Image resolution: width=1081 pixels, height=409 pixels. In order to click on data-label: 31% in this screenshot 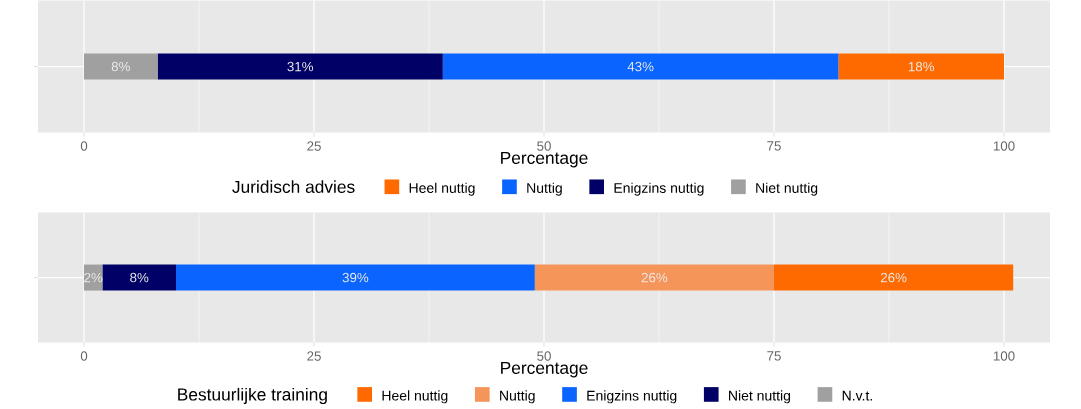, I will do `click(300, 67)`.